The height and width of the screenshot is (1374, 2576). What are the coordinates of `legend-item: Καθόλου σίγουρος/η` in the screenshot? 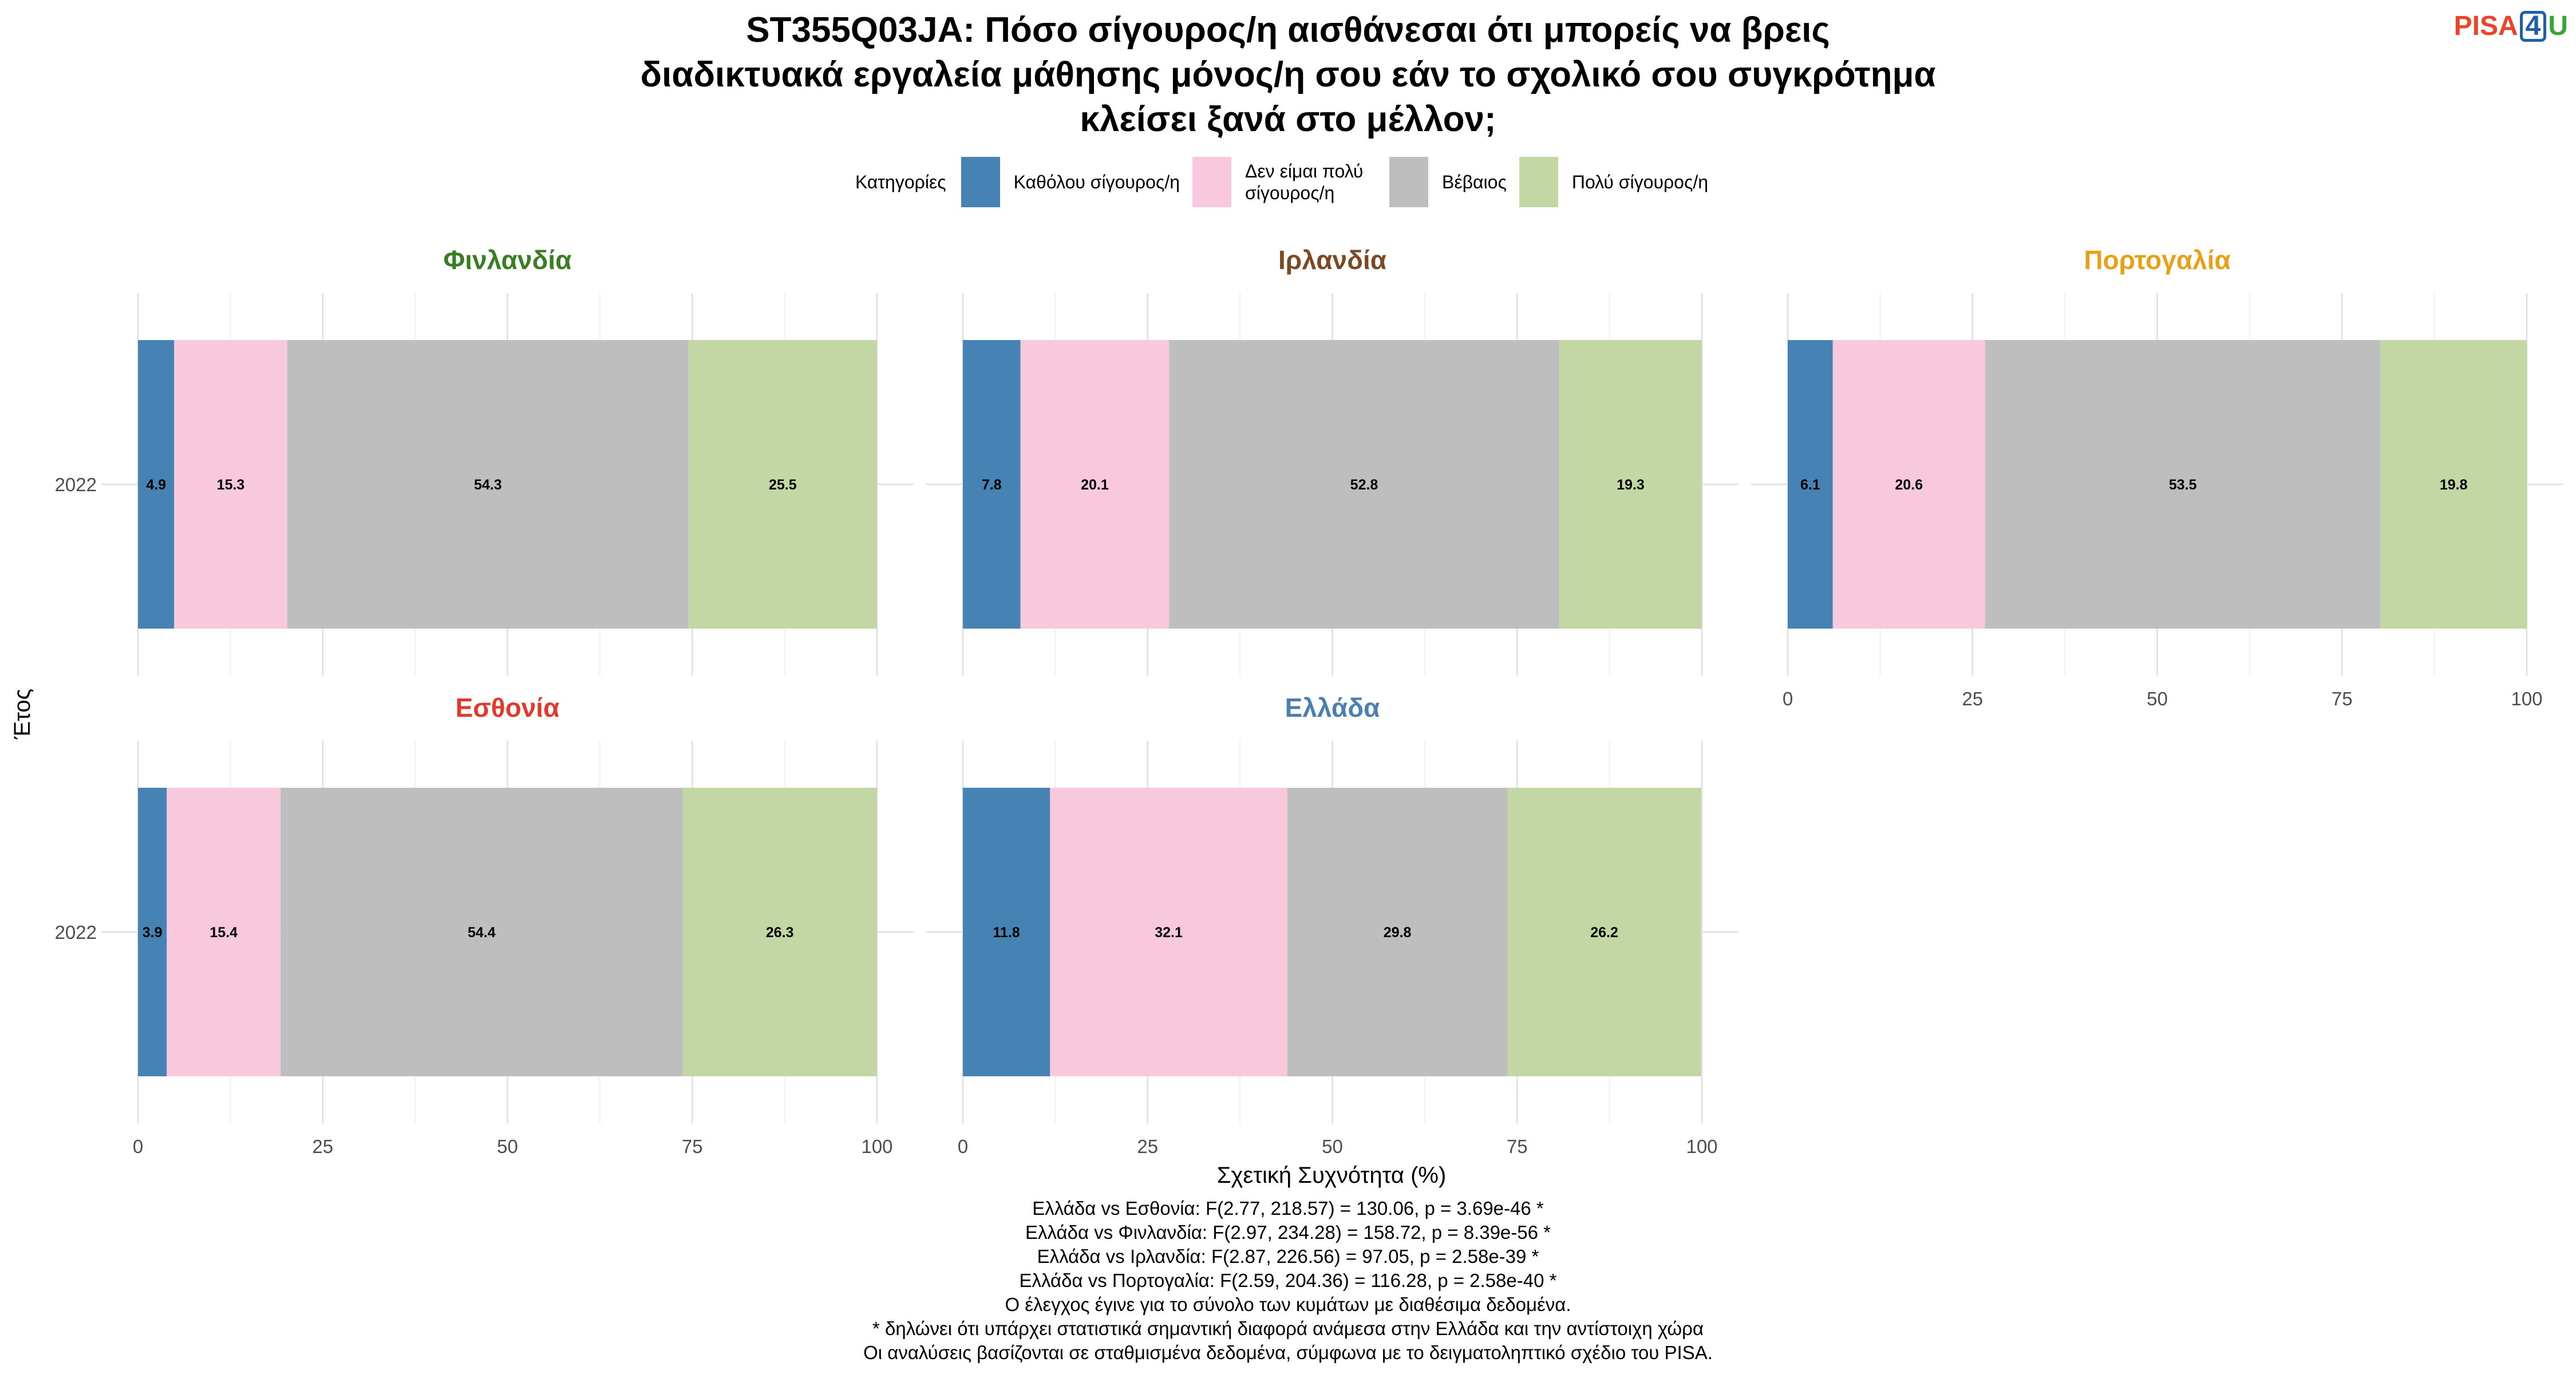 It's located at (1070, 182).